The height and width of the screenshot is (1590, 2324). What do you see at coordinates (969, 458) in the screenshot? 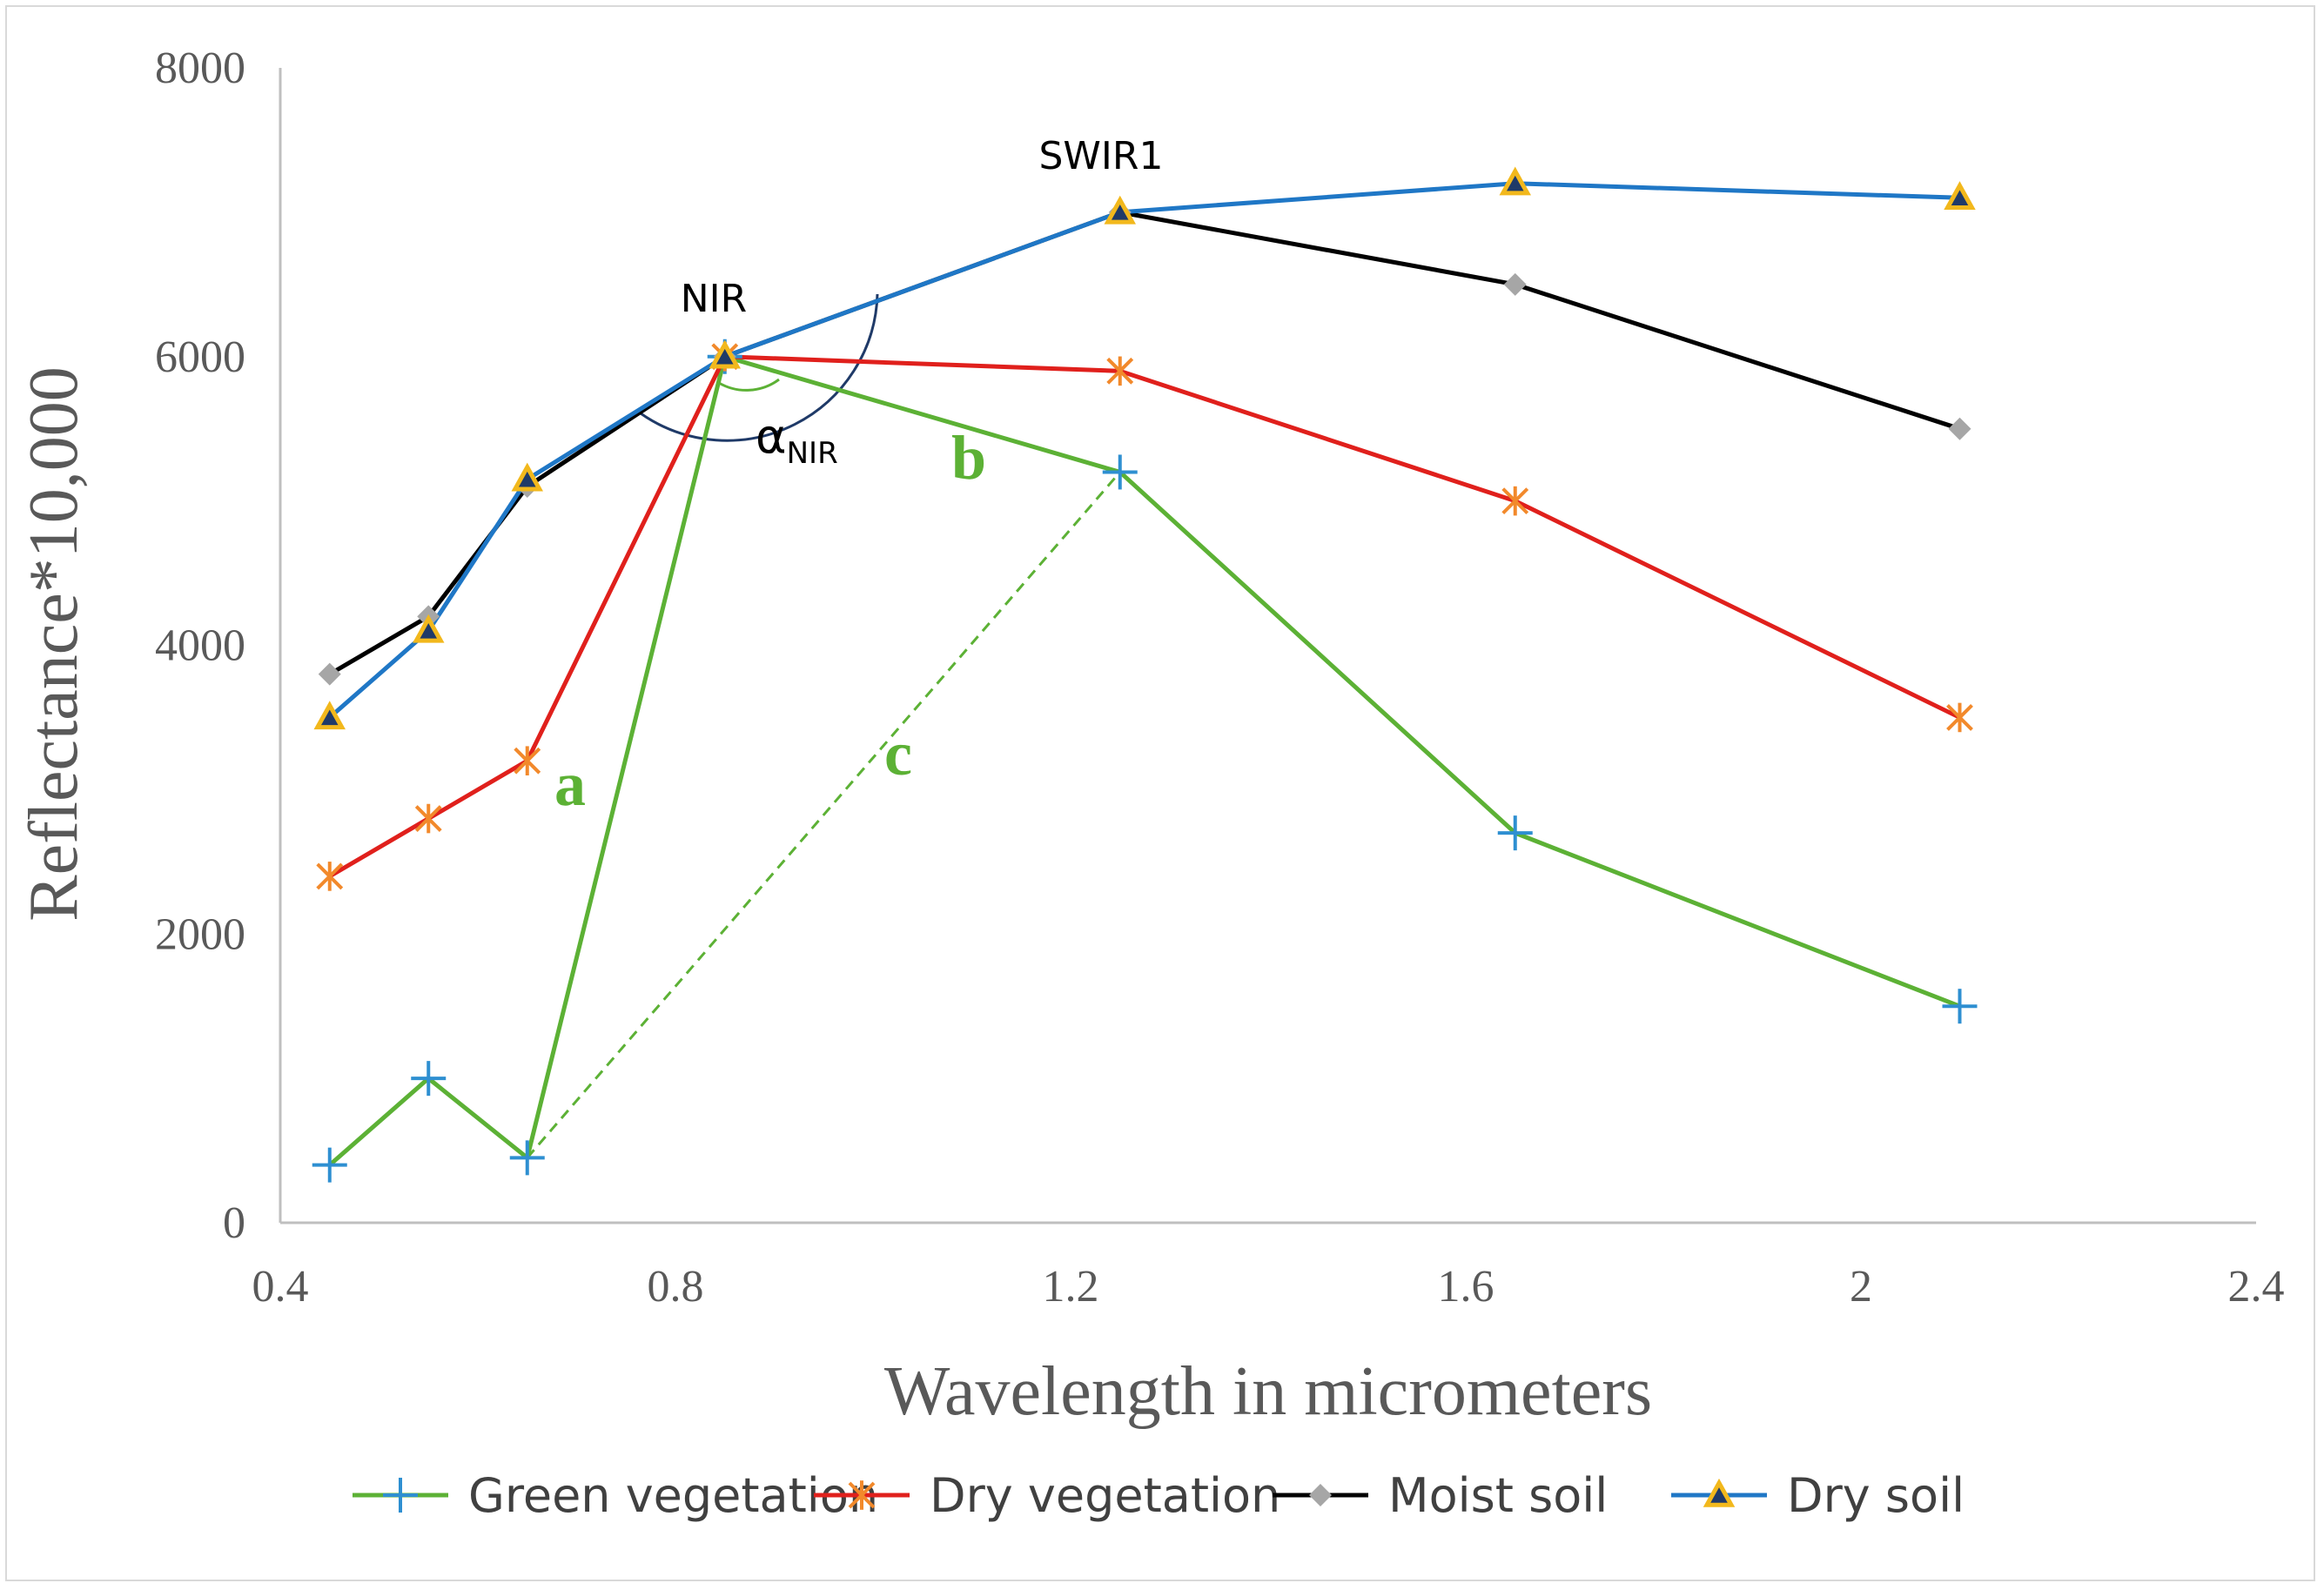
I see `annotation-b: b` at bounding box center [969, 458].